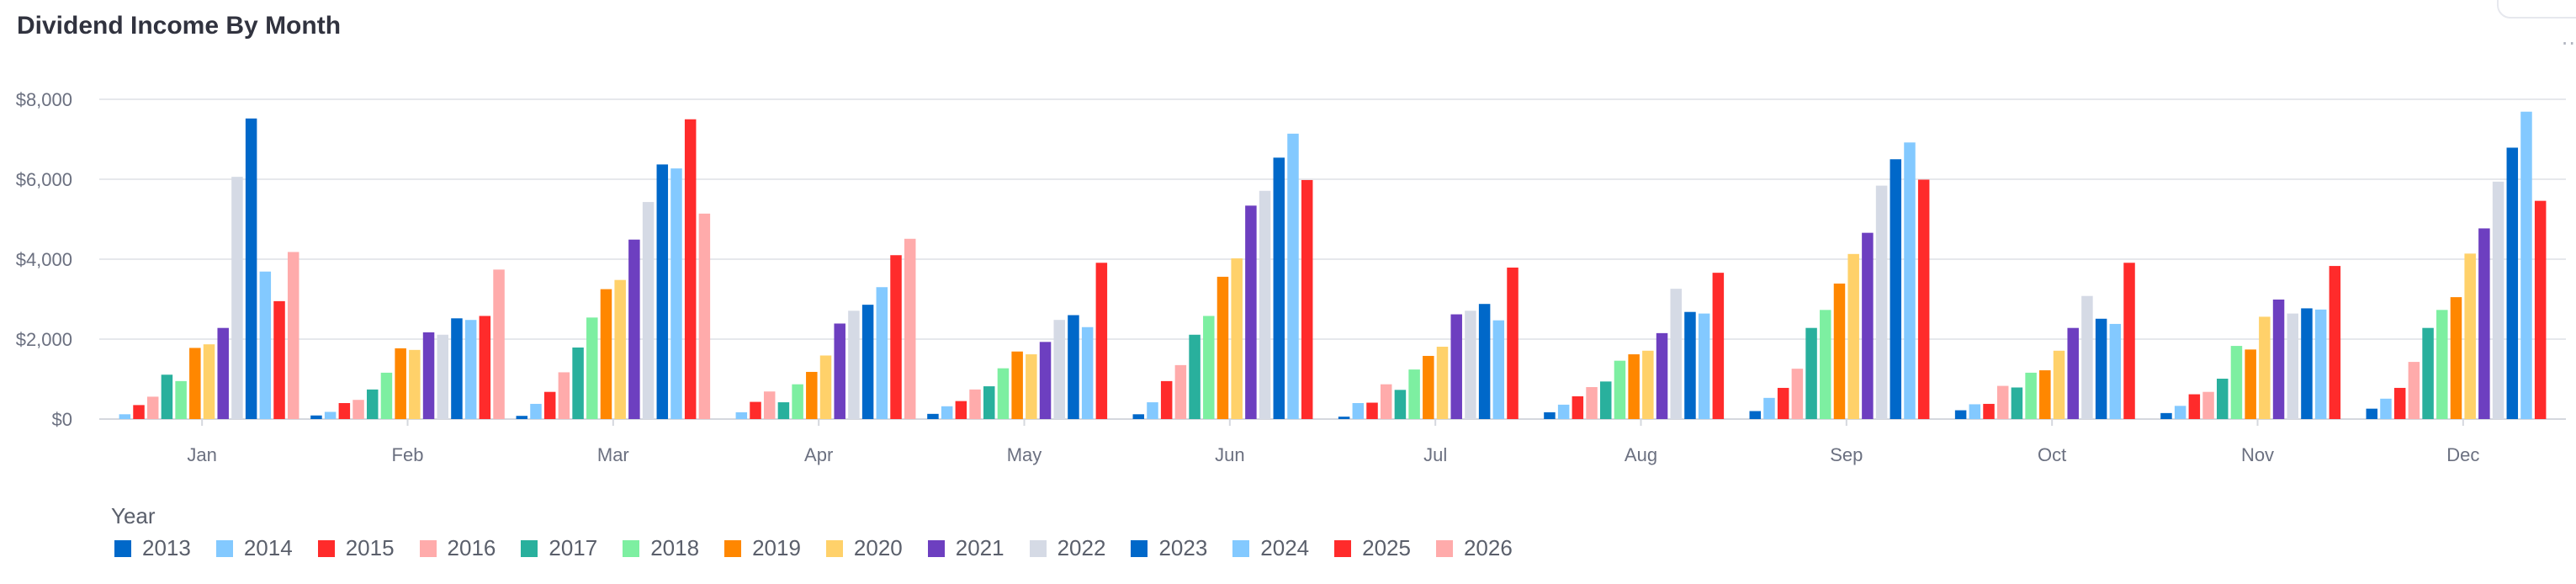 This screenshot has height=584, width=2576. Describe the element at coordinates (1634, 386) in the screenshot. I see `bar-aug-2019` at that location.